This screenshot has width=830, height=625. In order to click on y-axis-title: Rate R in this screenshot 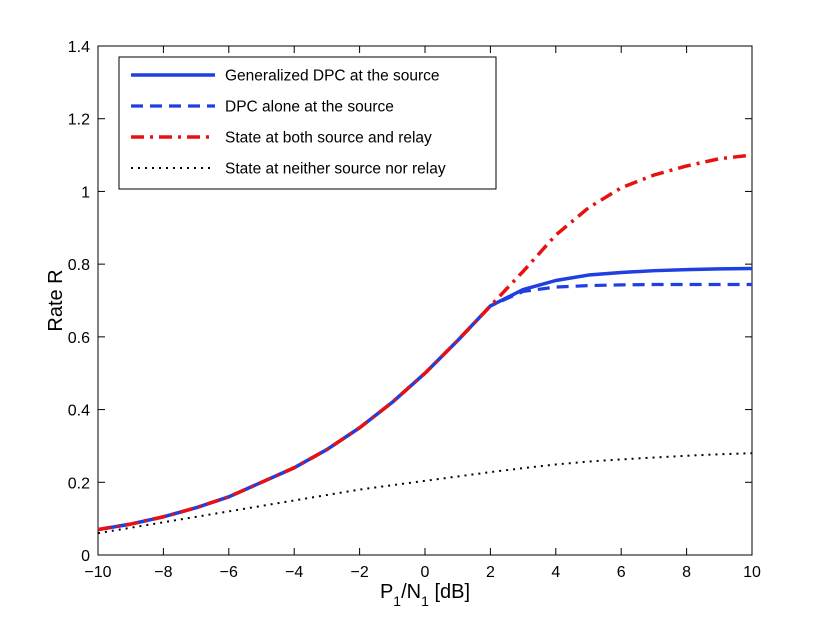, I will do `click(56, 300)`.